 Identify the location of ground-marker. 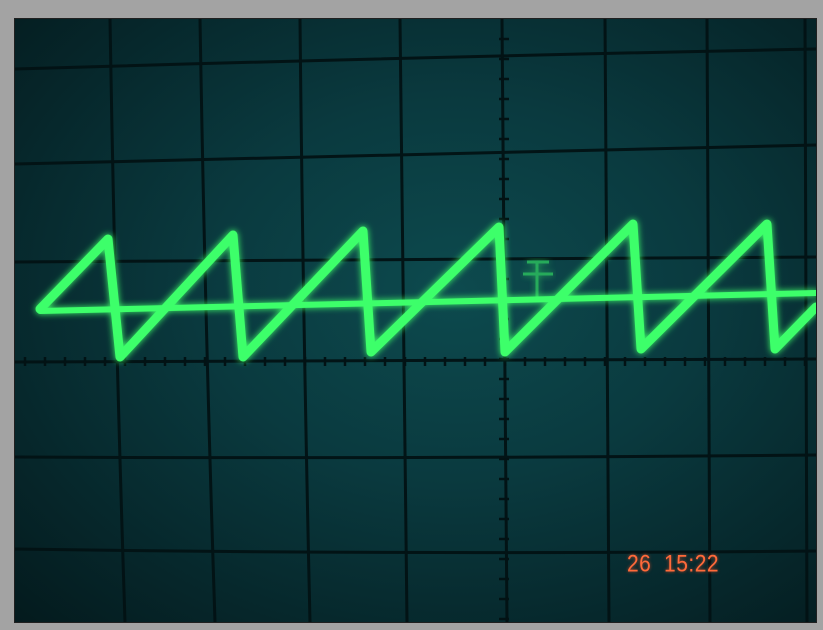
(538, 279).